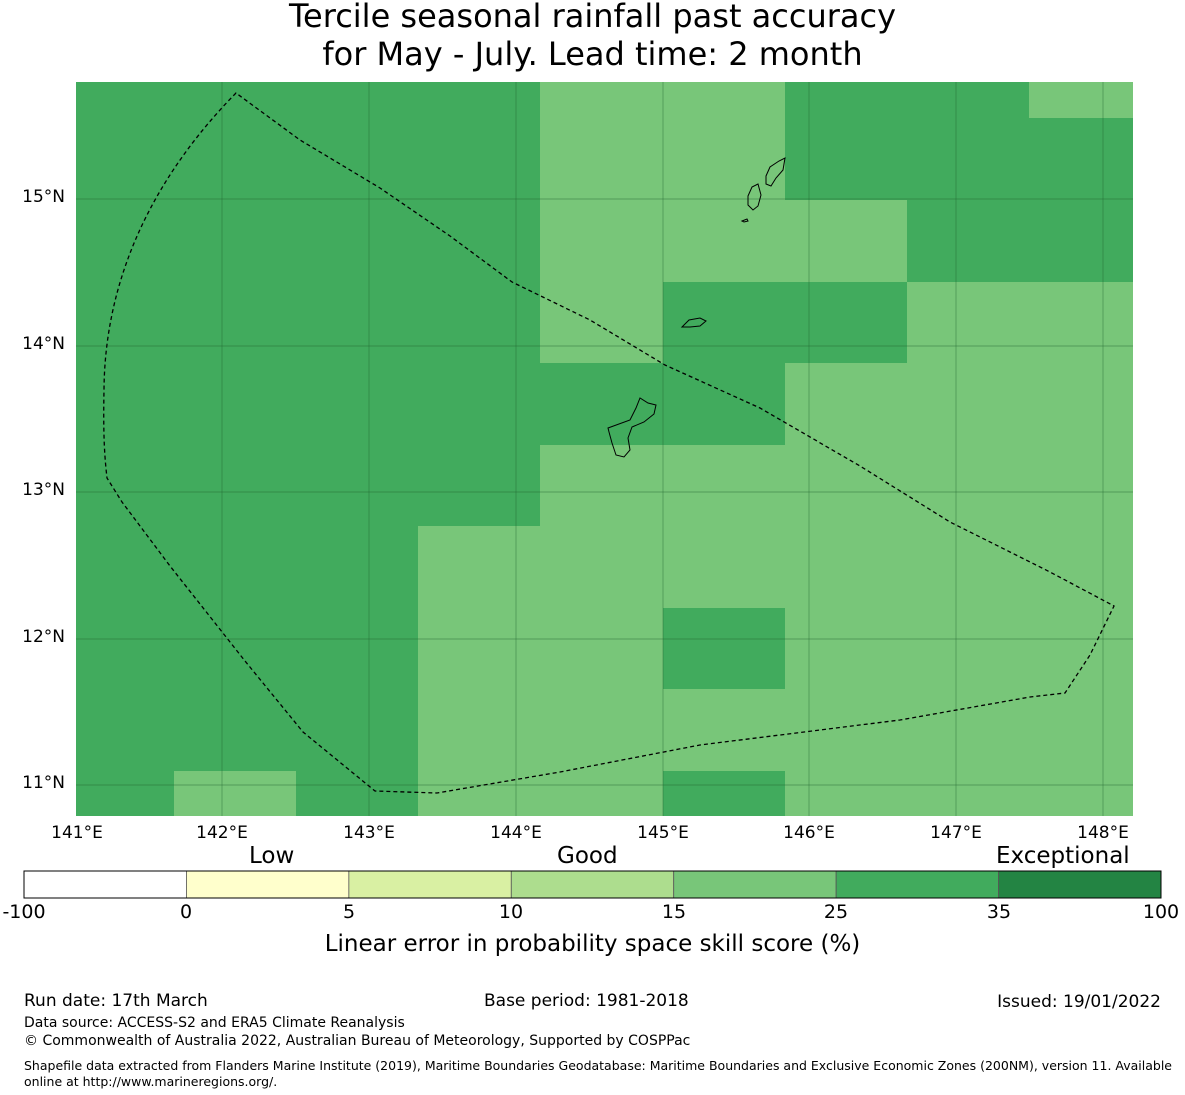  Describe the element at coordinates (592, 17) in the screenshot. I see `chart-title-line-1: Tercile seasonal rainfall past accuracy` at that location.